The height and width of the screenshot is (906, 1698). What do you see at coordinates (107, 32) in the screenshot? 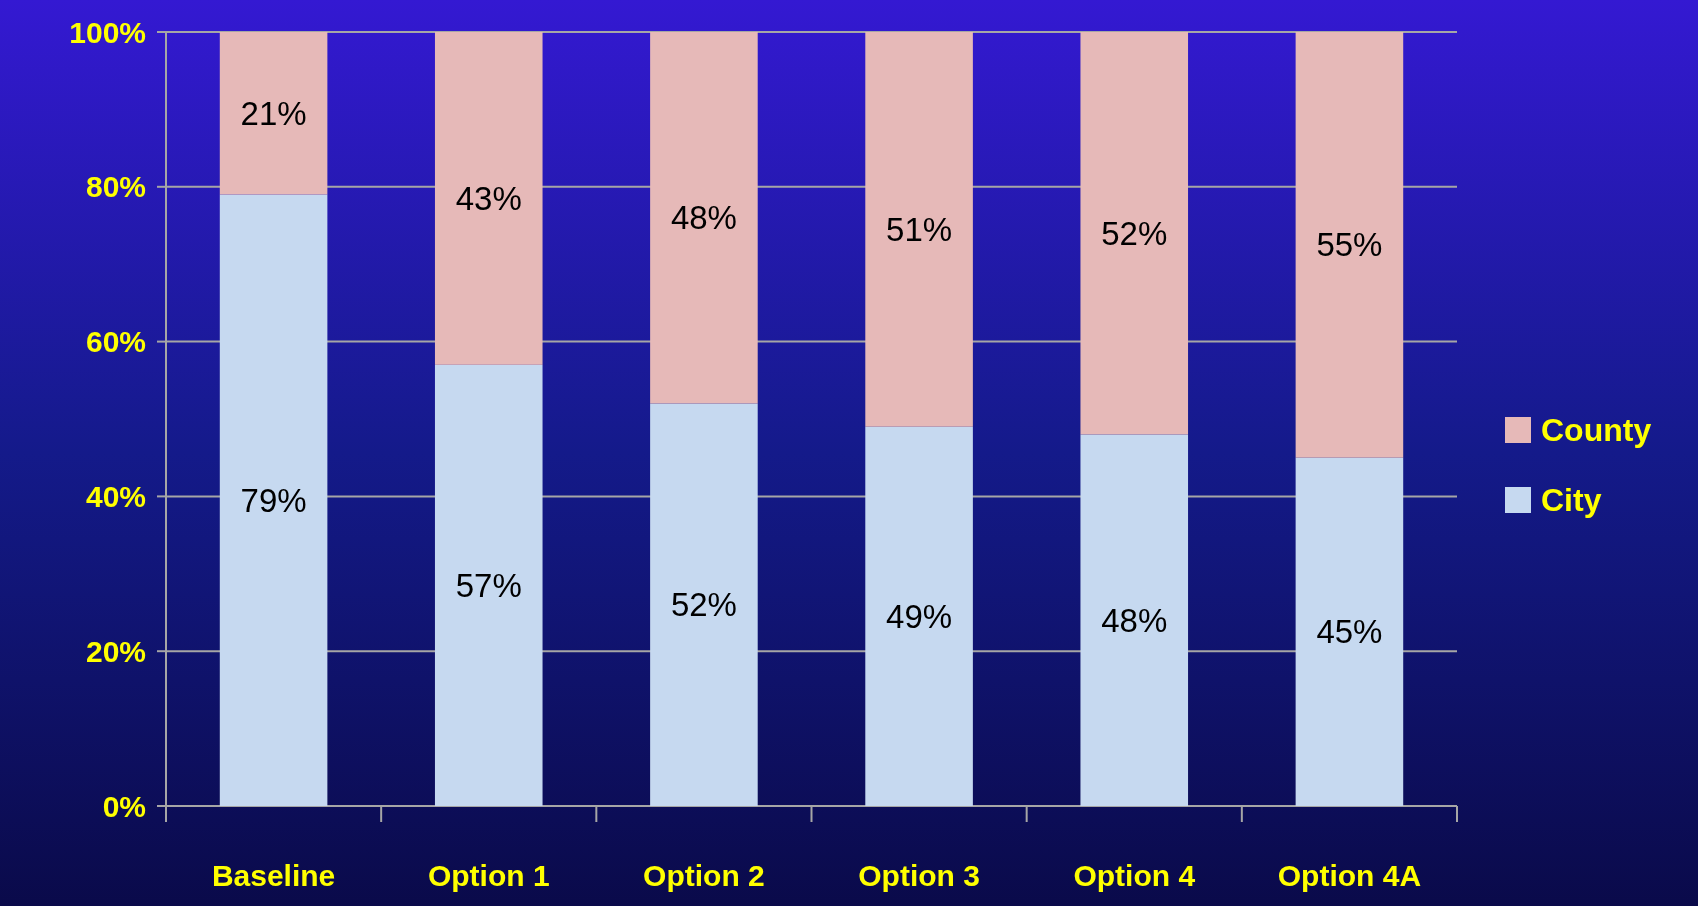
I see `y-tick-label: 100%` at bounding box center [107, 32].